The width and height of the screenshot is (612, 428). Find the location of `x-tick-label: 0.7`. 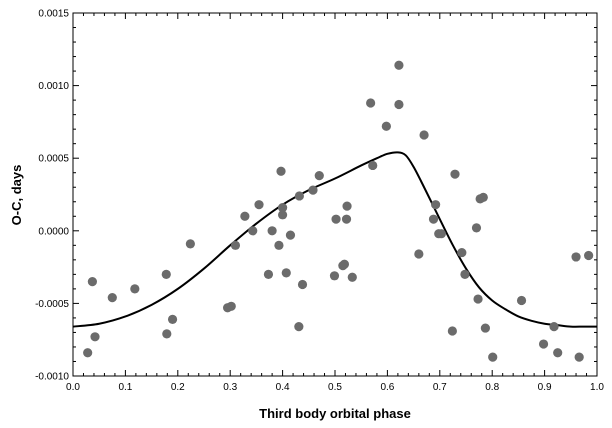

x-tick-label: 0.7 is located at coordinates (440, 387).